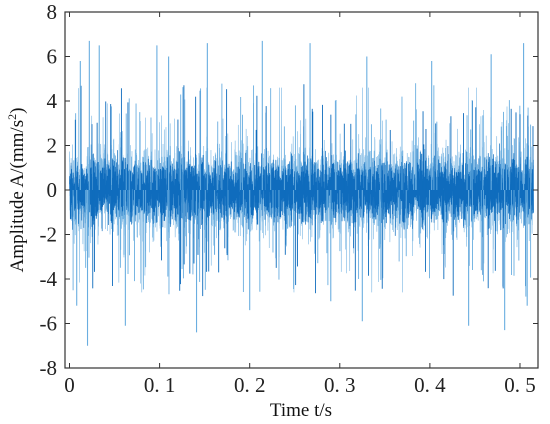 The width and height of the screenshot is (550, 424). What do you see at coordinates (520, 385) in the screenshot?
I see `x-tick-label: 0. 5` at bounding box center [520, 385].